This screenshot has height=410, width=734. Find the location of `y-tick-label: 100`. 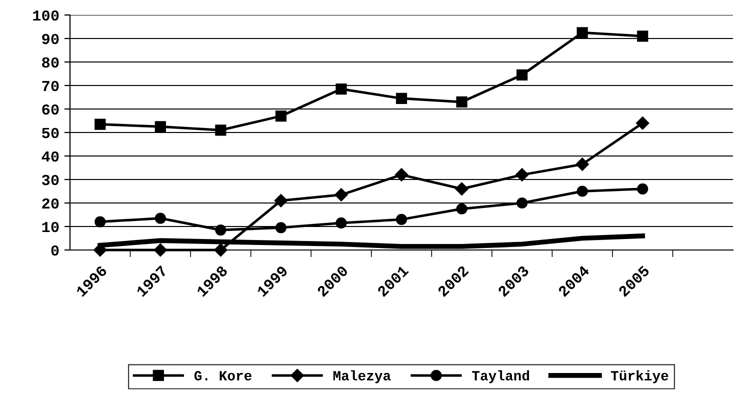

y-tick-label: 100 is located at coordinates (46, 15).